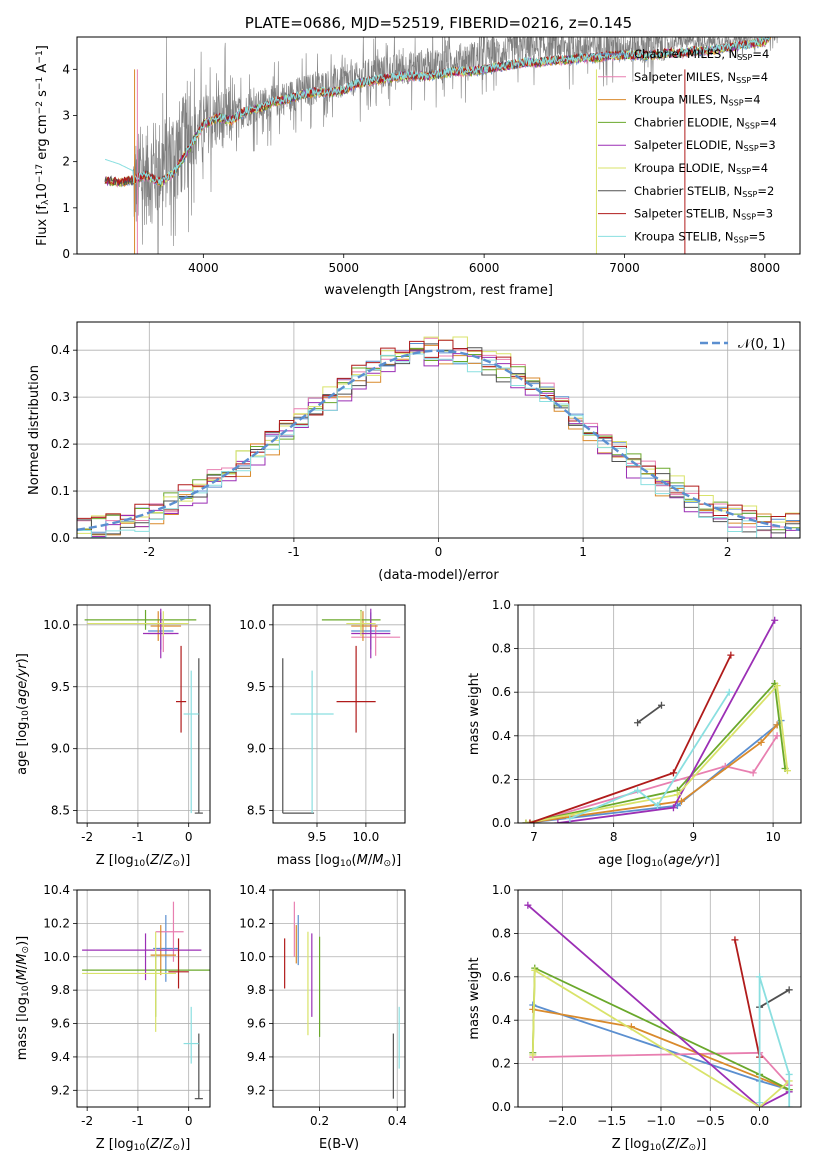 The height and width of the screenshot is (1170, 819). Describe the element at coordinates (66, 208) in the screenshot. I see `y-tick-label: 1` at that location.